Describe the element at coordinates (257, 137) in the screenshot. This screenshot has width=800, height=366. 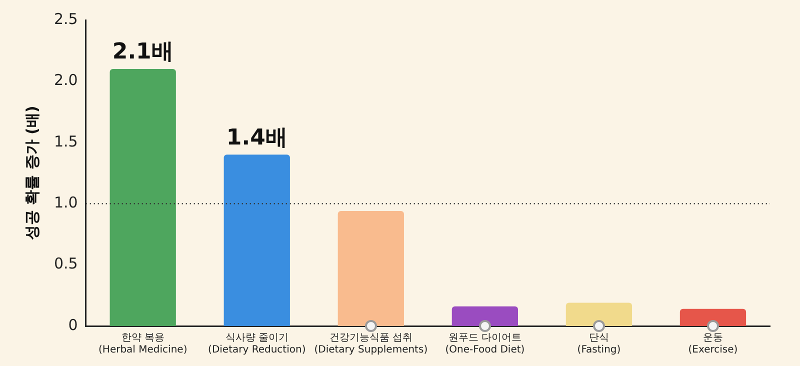
I see `data-label: 1.4배` at that location.